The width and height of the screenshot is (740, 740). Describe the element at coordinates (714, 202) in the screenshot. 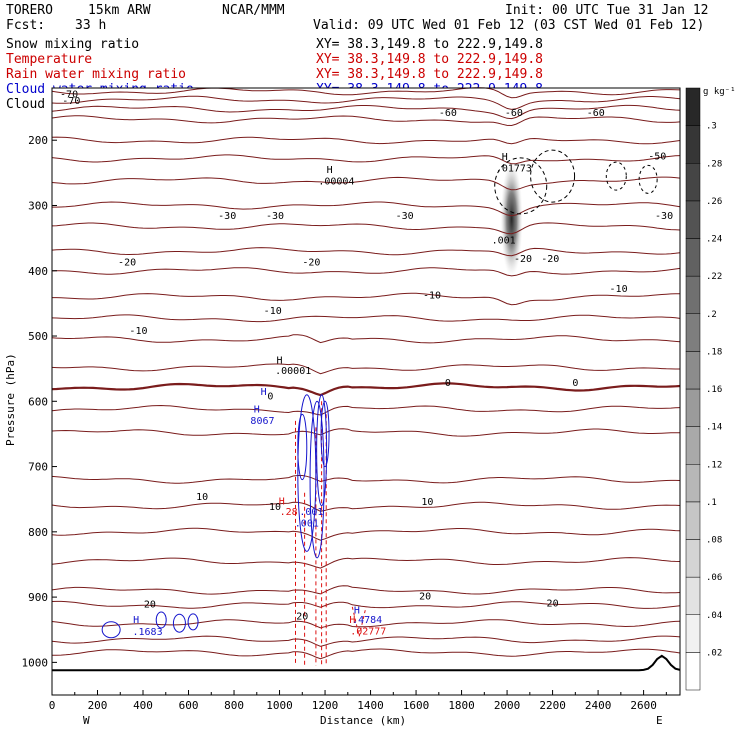

I see `colorbar-label: .26` at that location.